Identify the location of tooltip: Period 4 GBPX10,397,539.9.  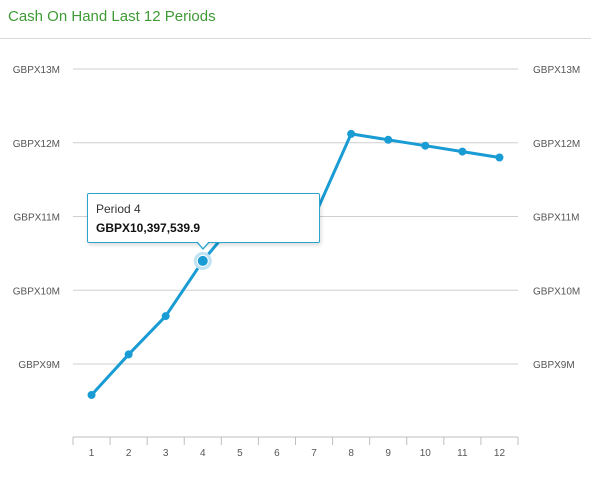
(203, 218).